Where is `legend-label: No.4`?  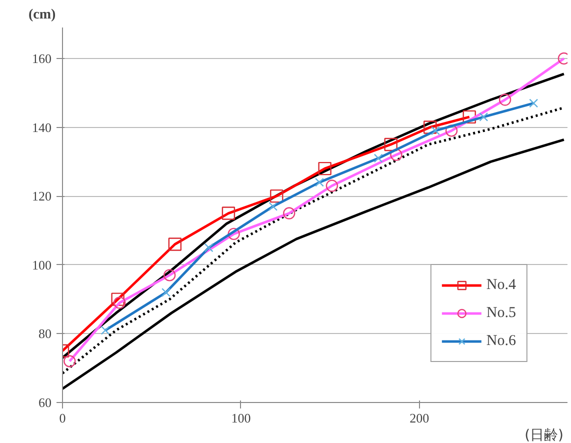
legend-label: No.4 is located at coordinates (501, 285).